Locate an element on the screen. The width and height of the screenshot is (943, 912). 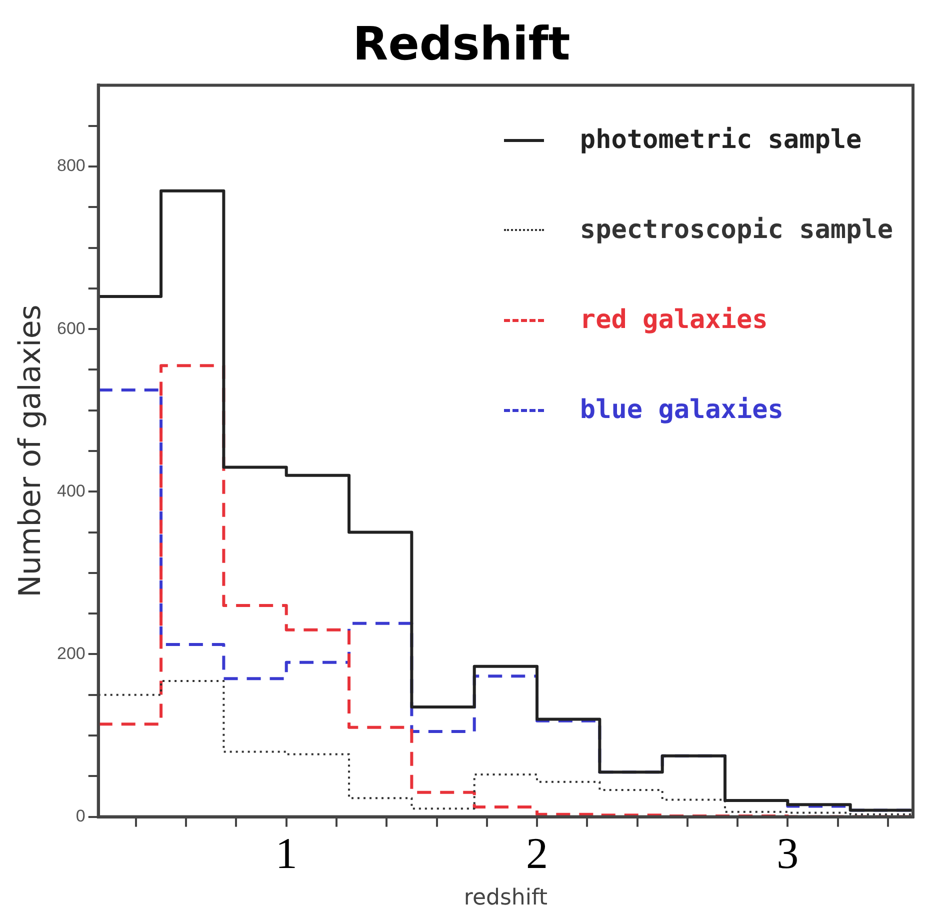
x-tick-label: 3 is located at coordinates (787, 853).